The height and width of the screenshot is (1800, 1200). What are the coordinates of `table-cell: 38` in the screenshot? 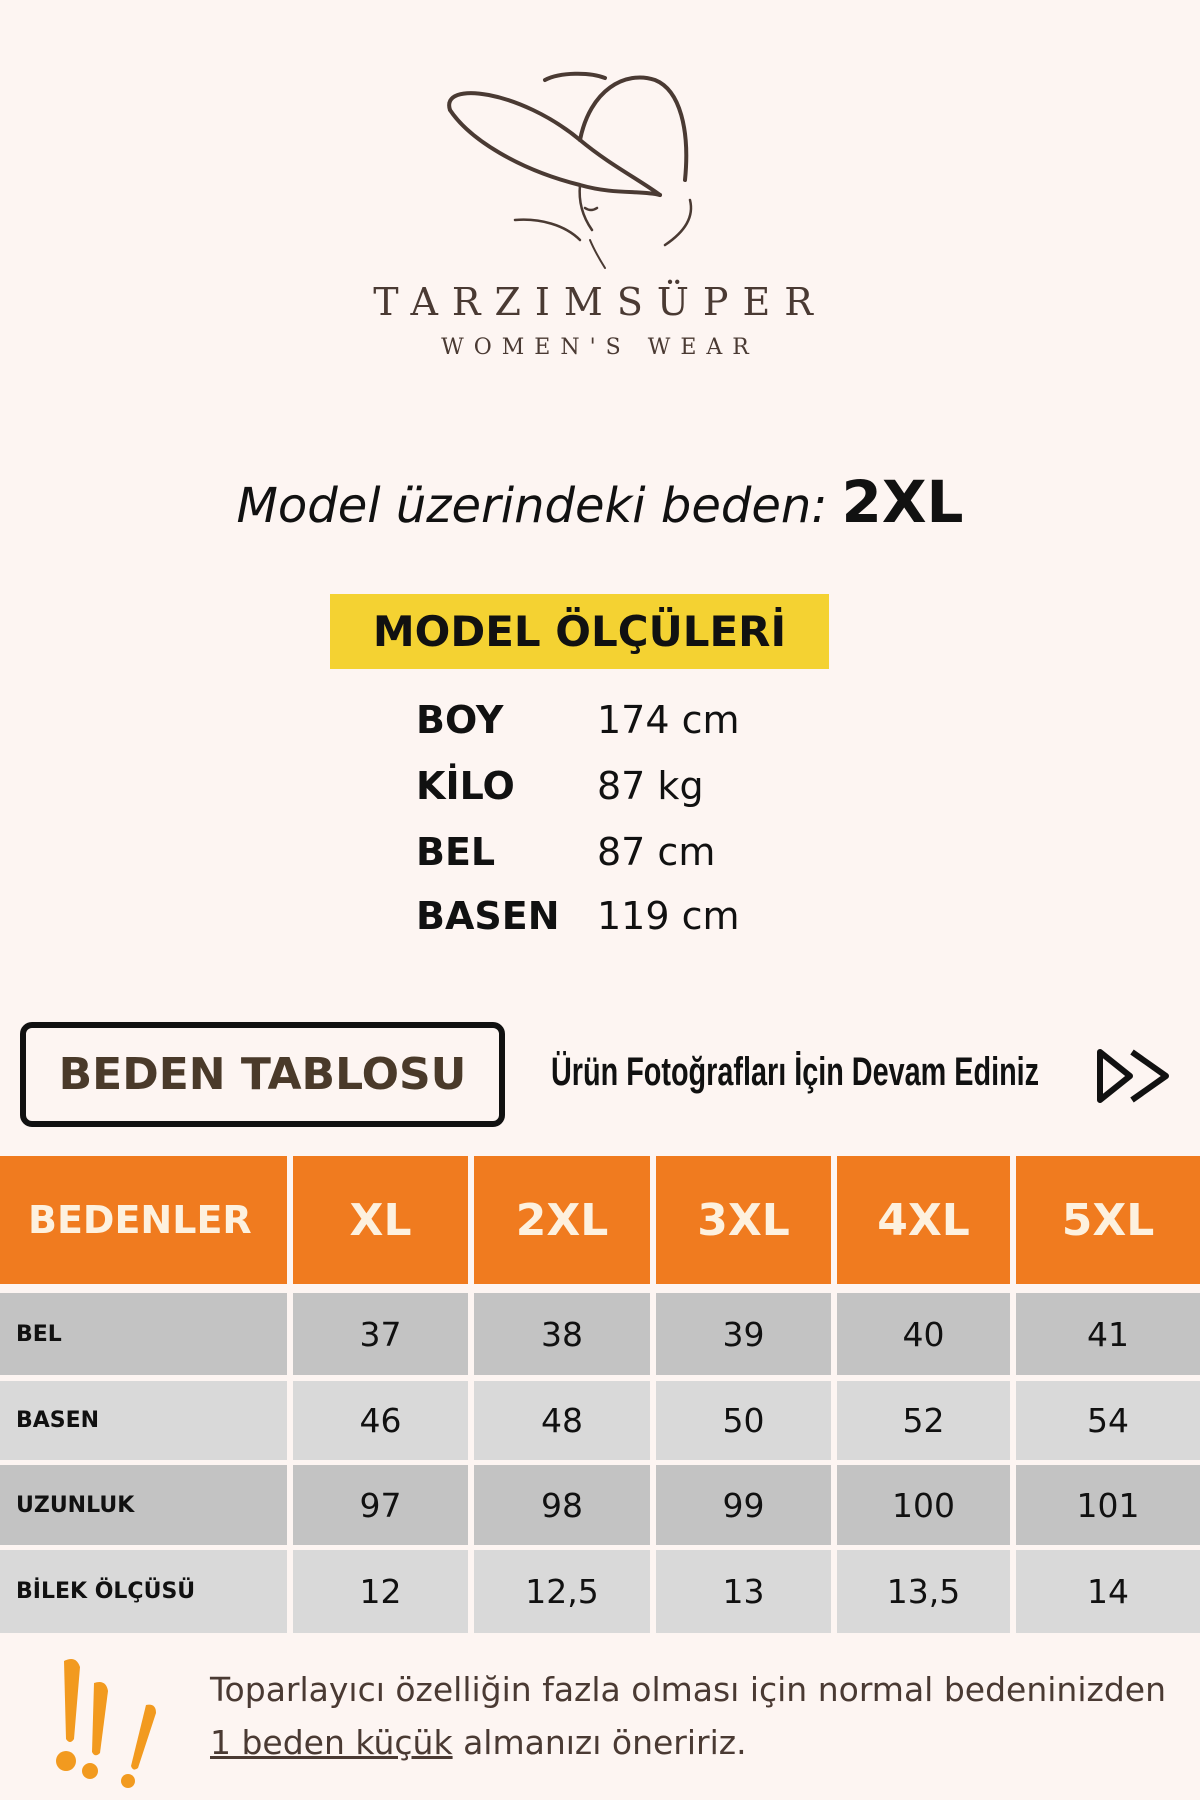 It's located at (562, 1334).